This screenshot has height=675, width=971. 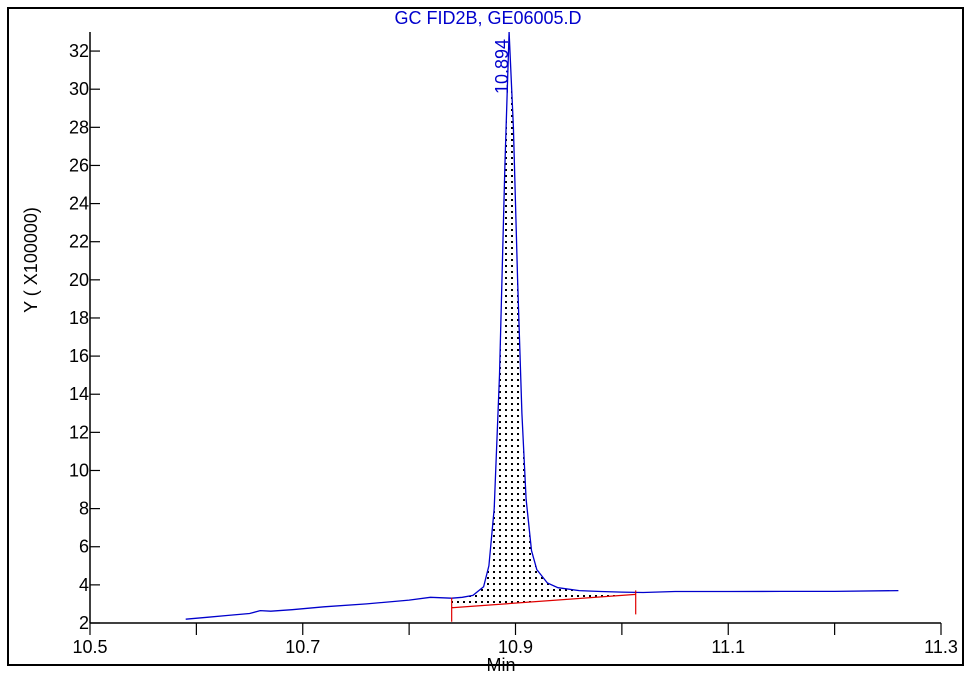 What do you see at coordinates (79, 204) in the screenshot?
I see `y-tick-label: 24` at bounding box center [79, 204].